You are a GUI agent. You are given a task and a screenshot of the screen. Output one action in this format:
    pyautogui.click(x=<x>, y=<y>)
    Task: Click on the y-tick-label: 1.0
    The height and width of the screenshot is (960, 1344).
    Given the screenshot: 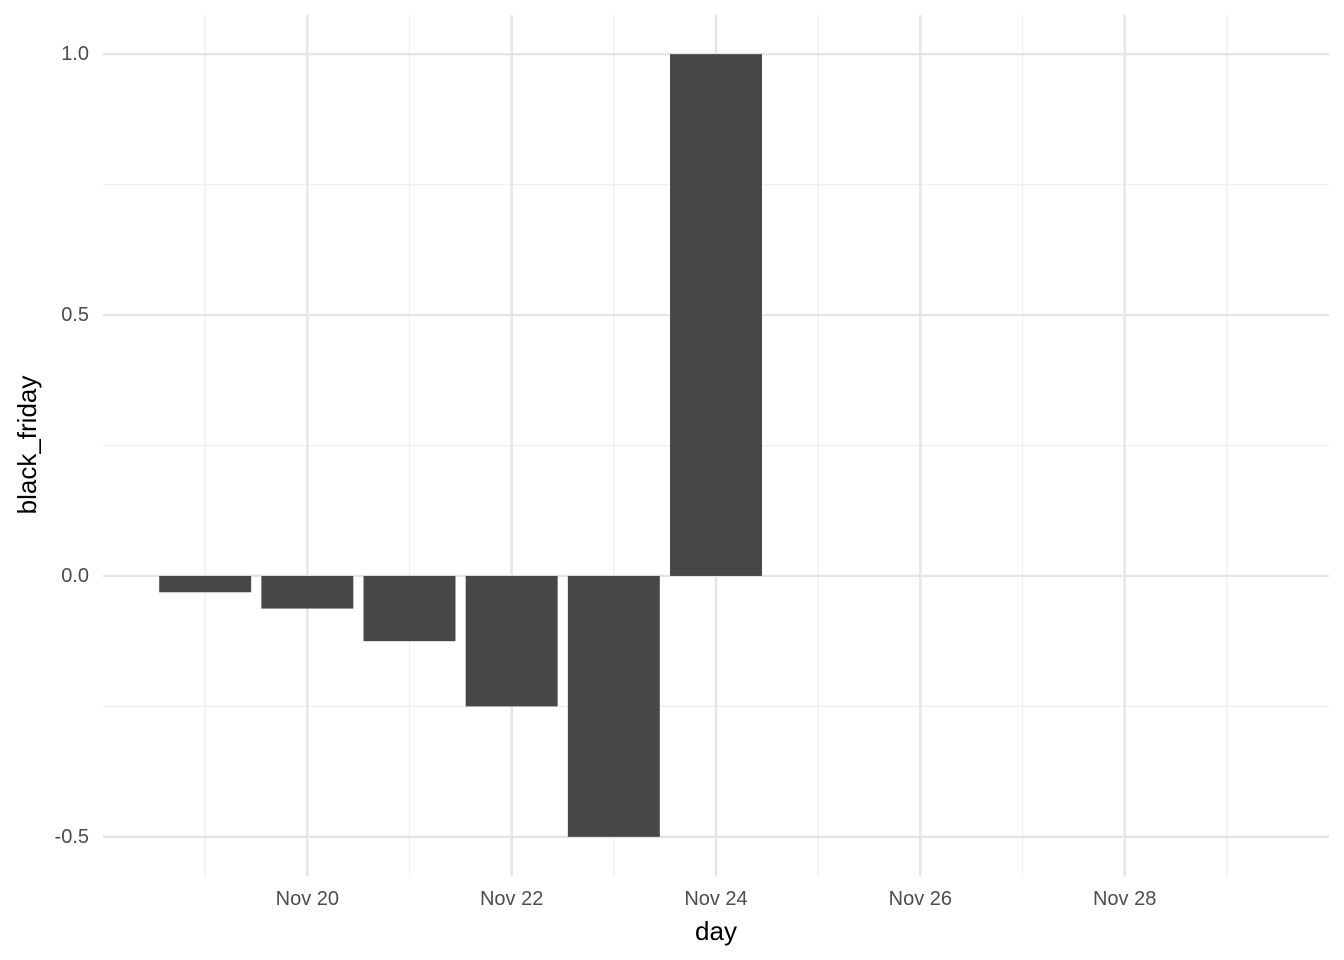 What is the action you would take?
    pyautogui.click(x=75, y=54)
    